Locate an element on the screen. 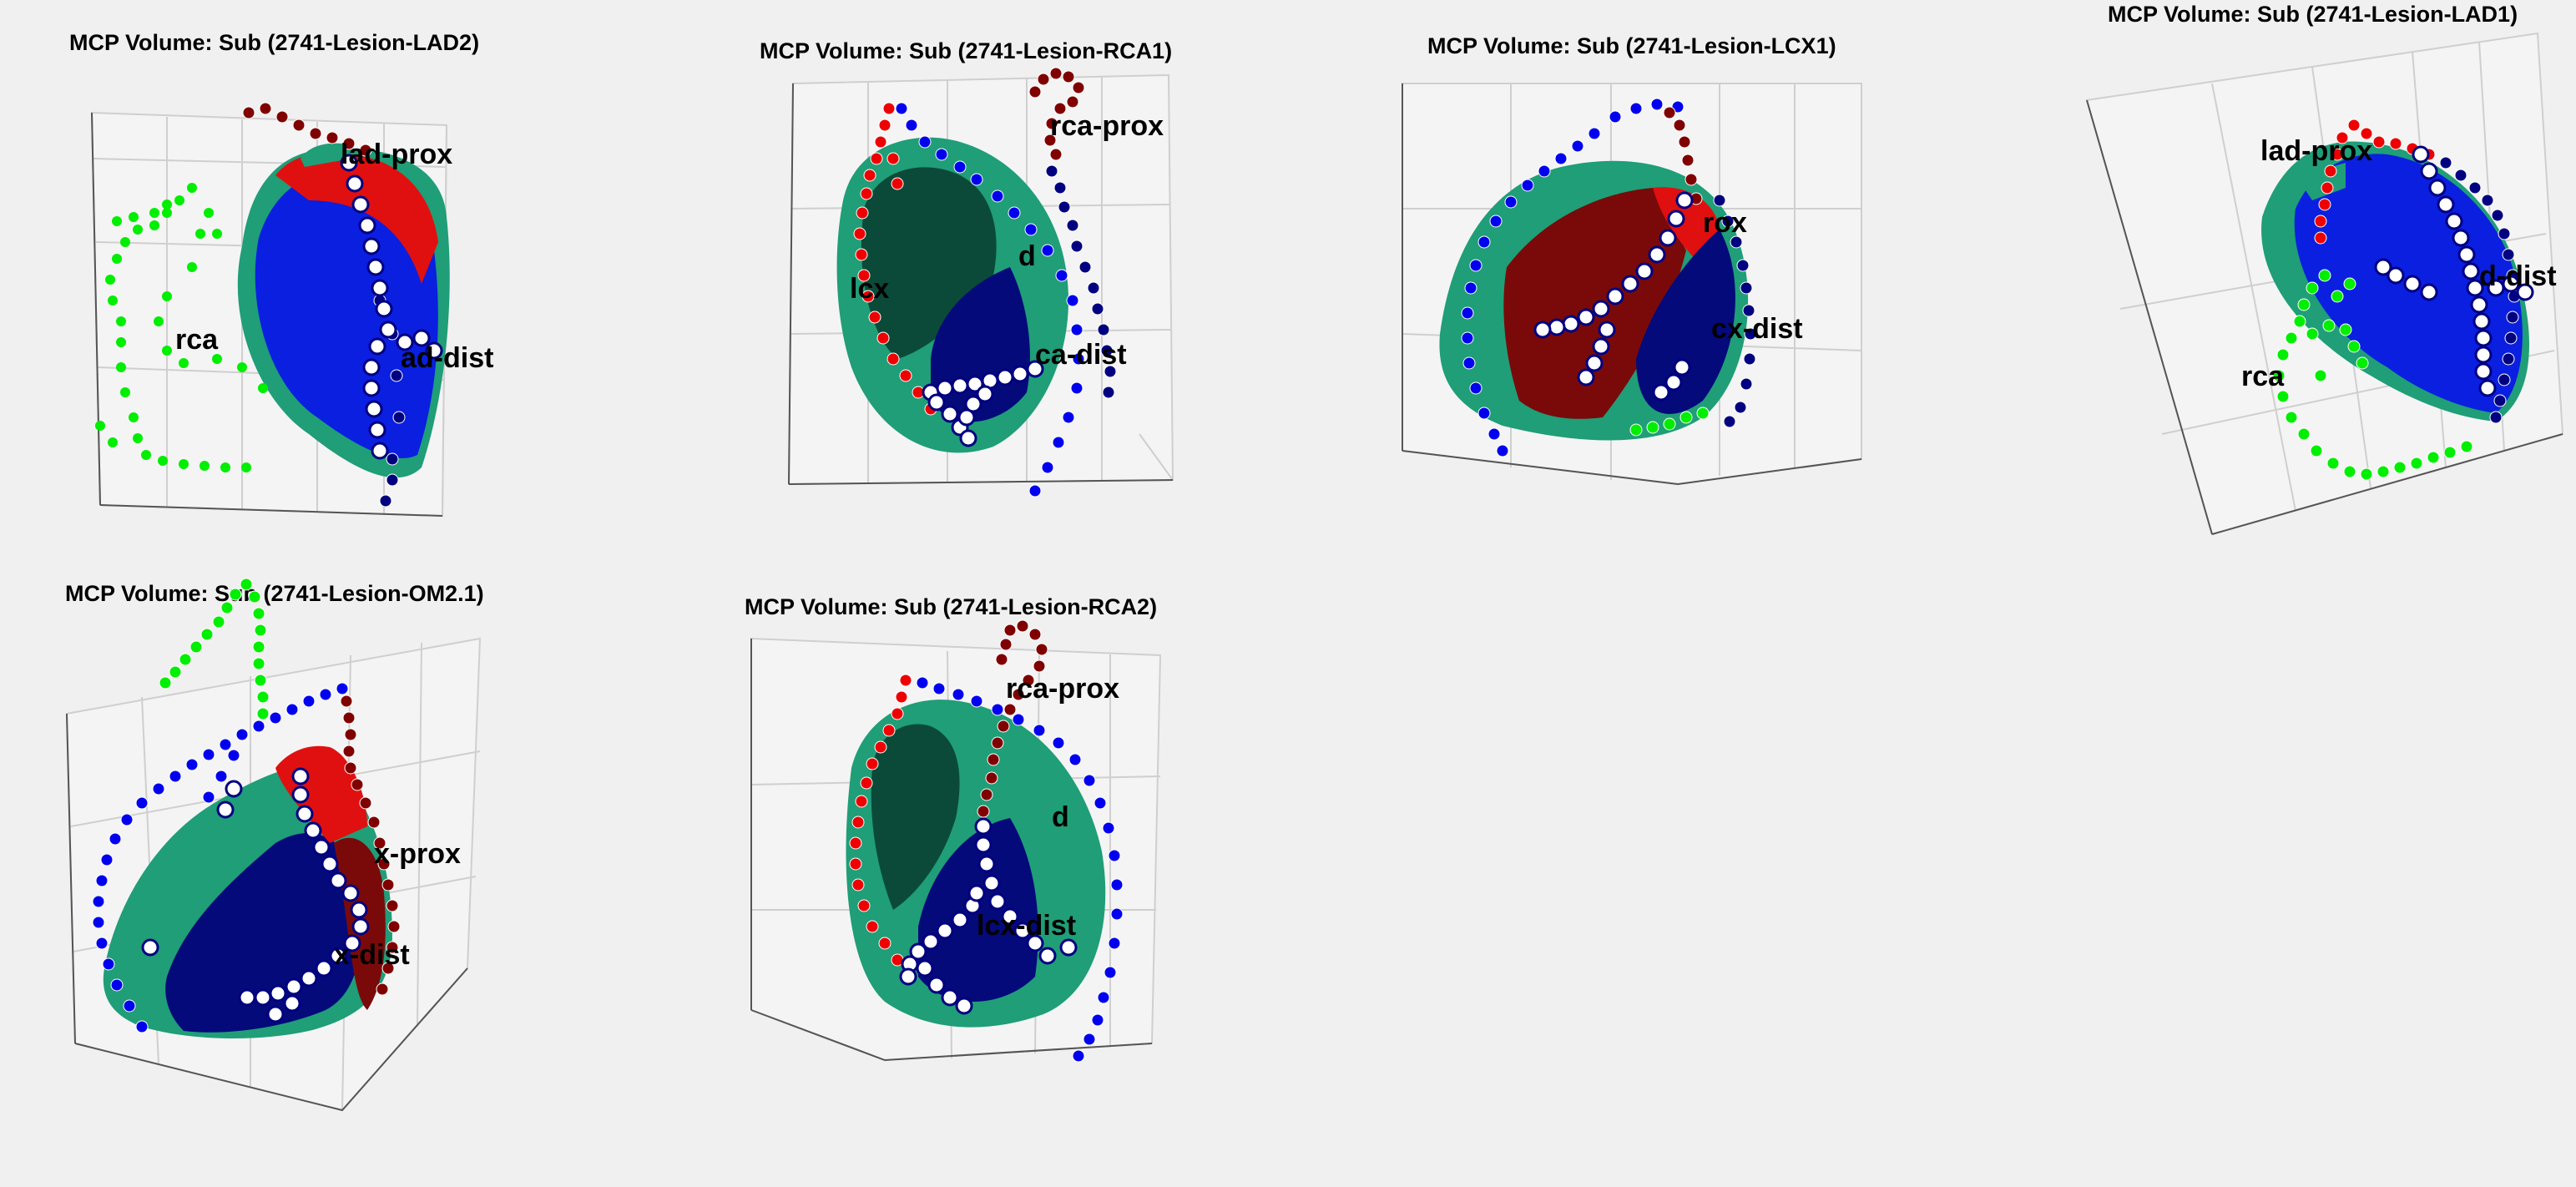 The image size is (2576, 1187). heart-3d-view: lad-prox d-dist rca is located at coordinates (2319, 275).